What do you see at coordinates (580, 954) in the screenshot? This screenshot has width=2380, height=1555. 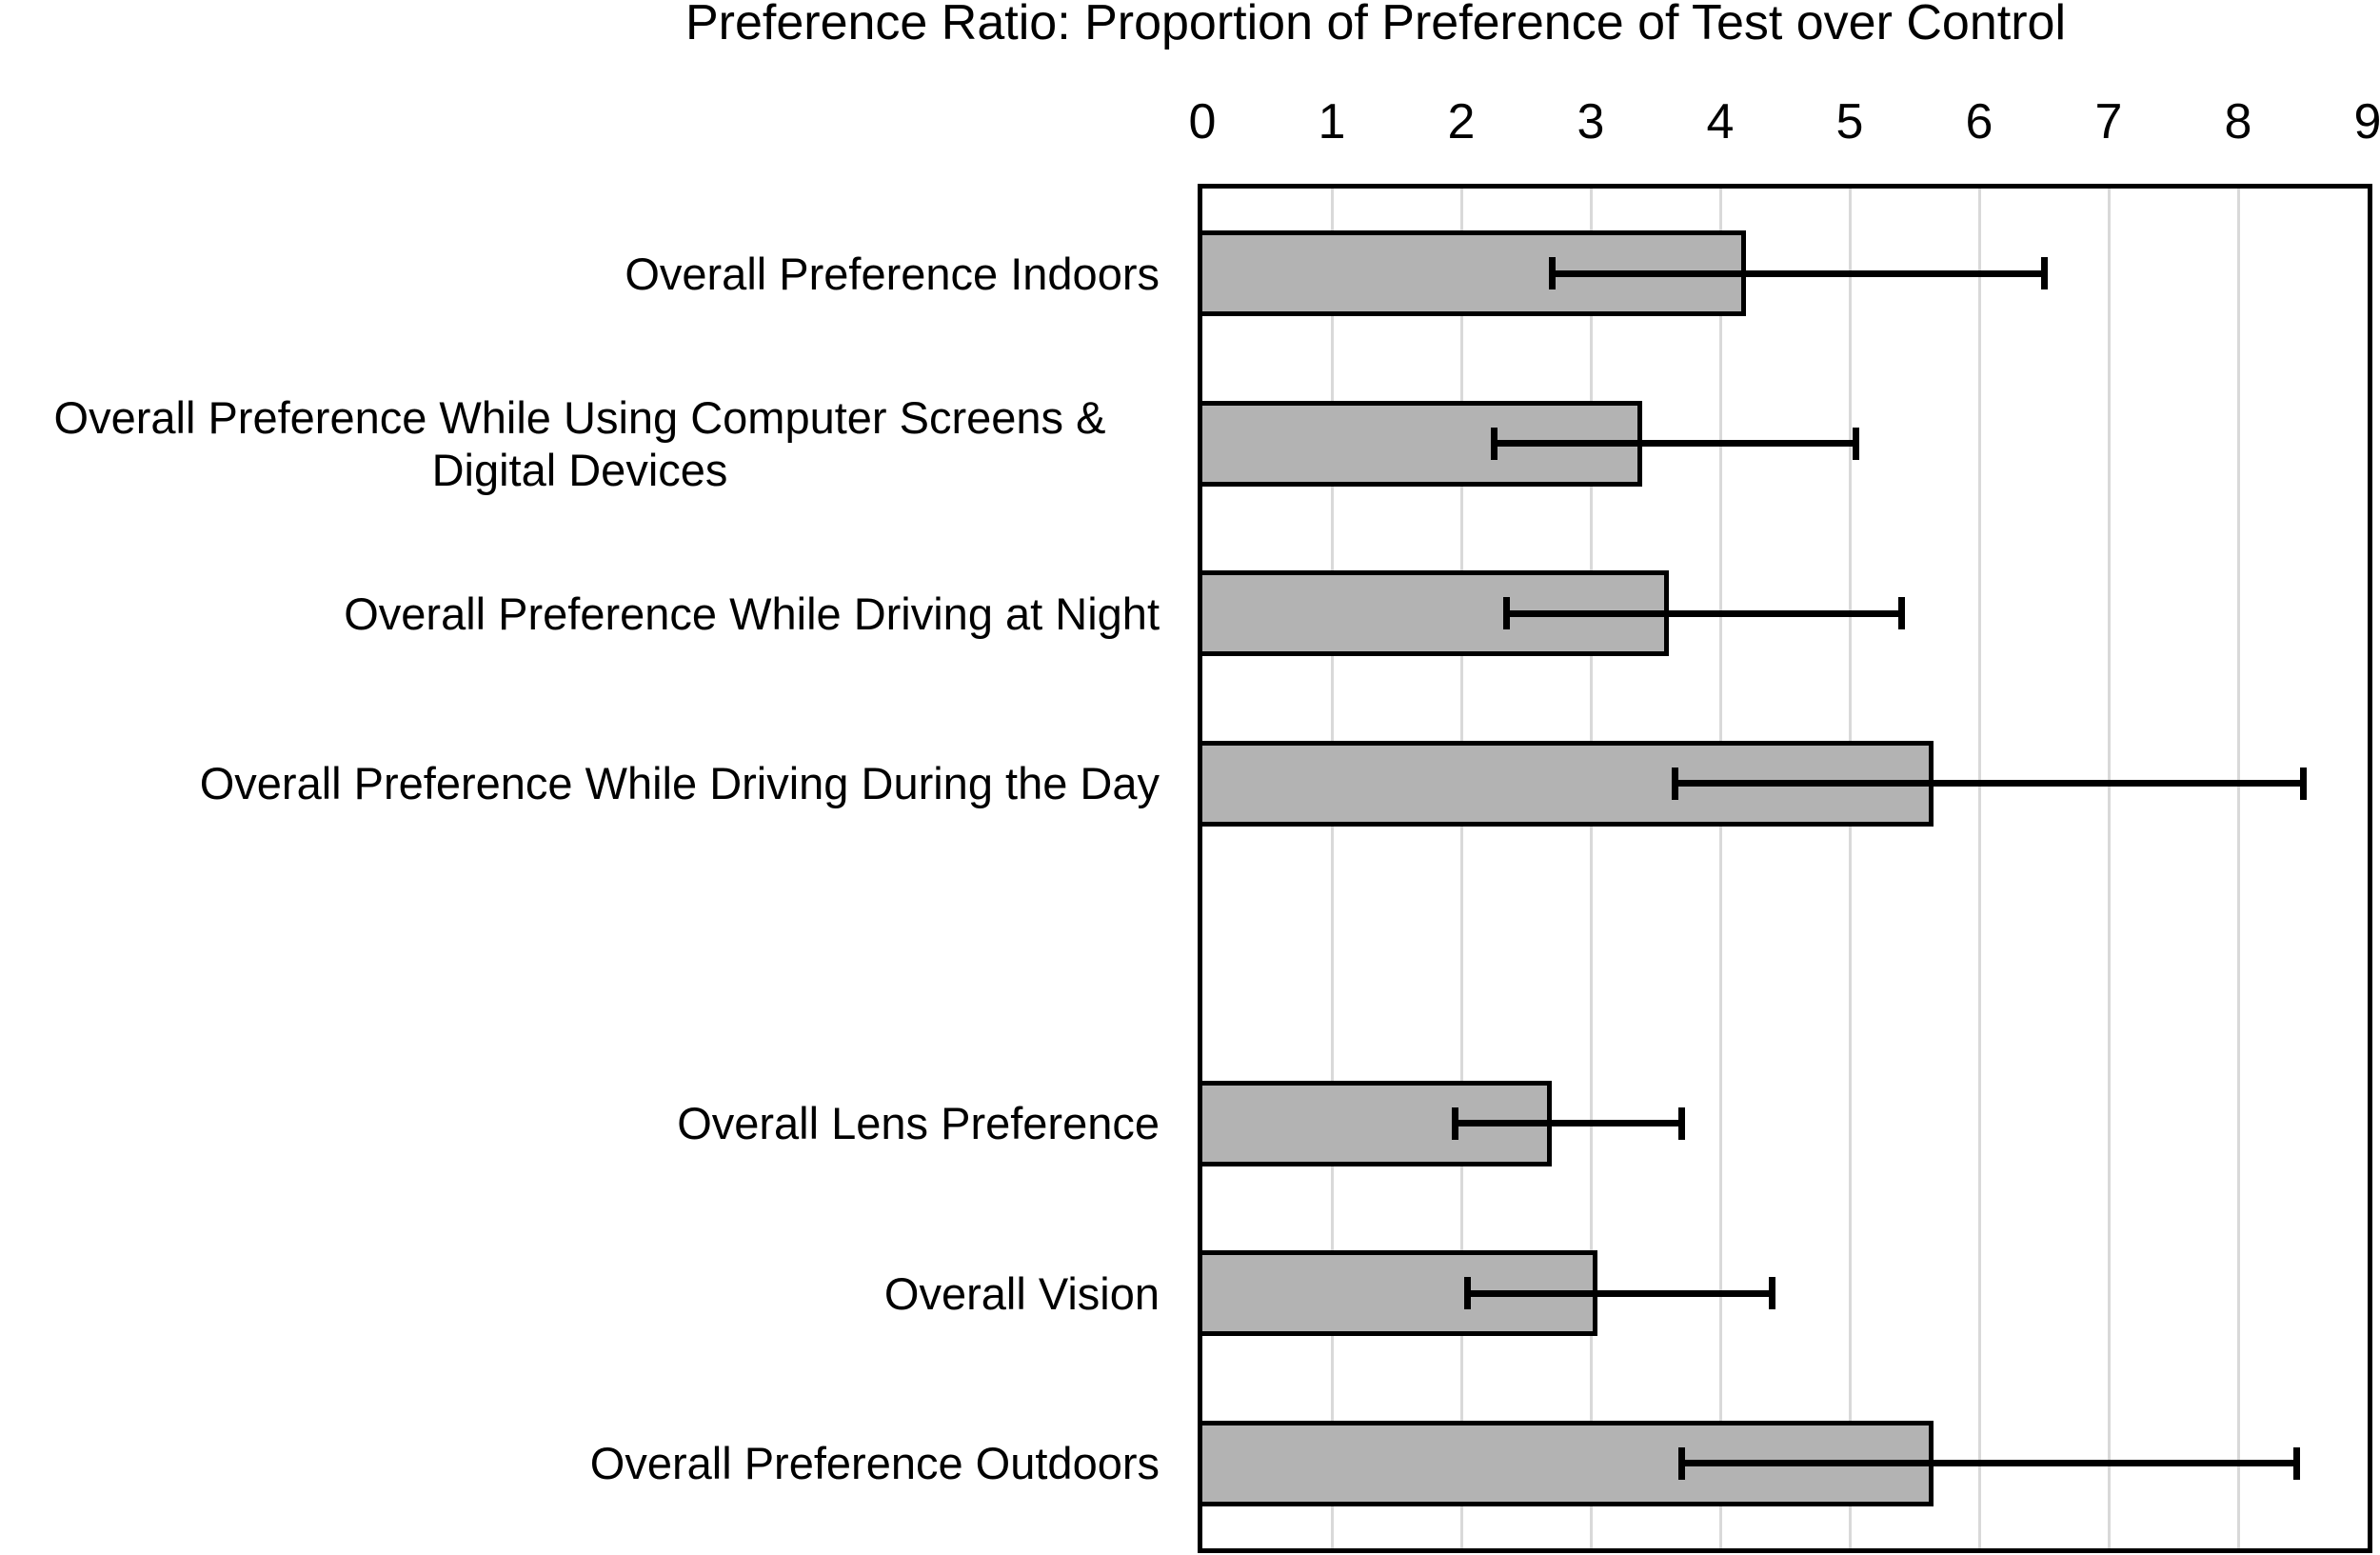 I see `category-label` at bounding box center [580, 954].